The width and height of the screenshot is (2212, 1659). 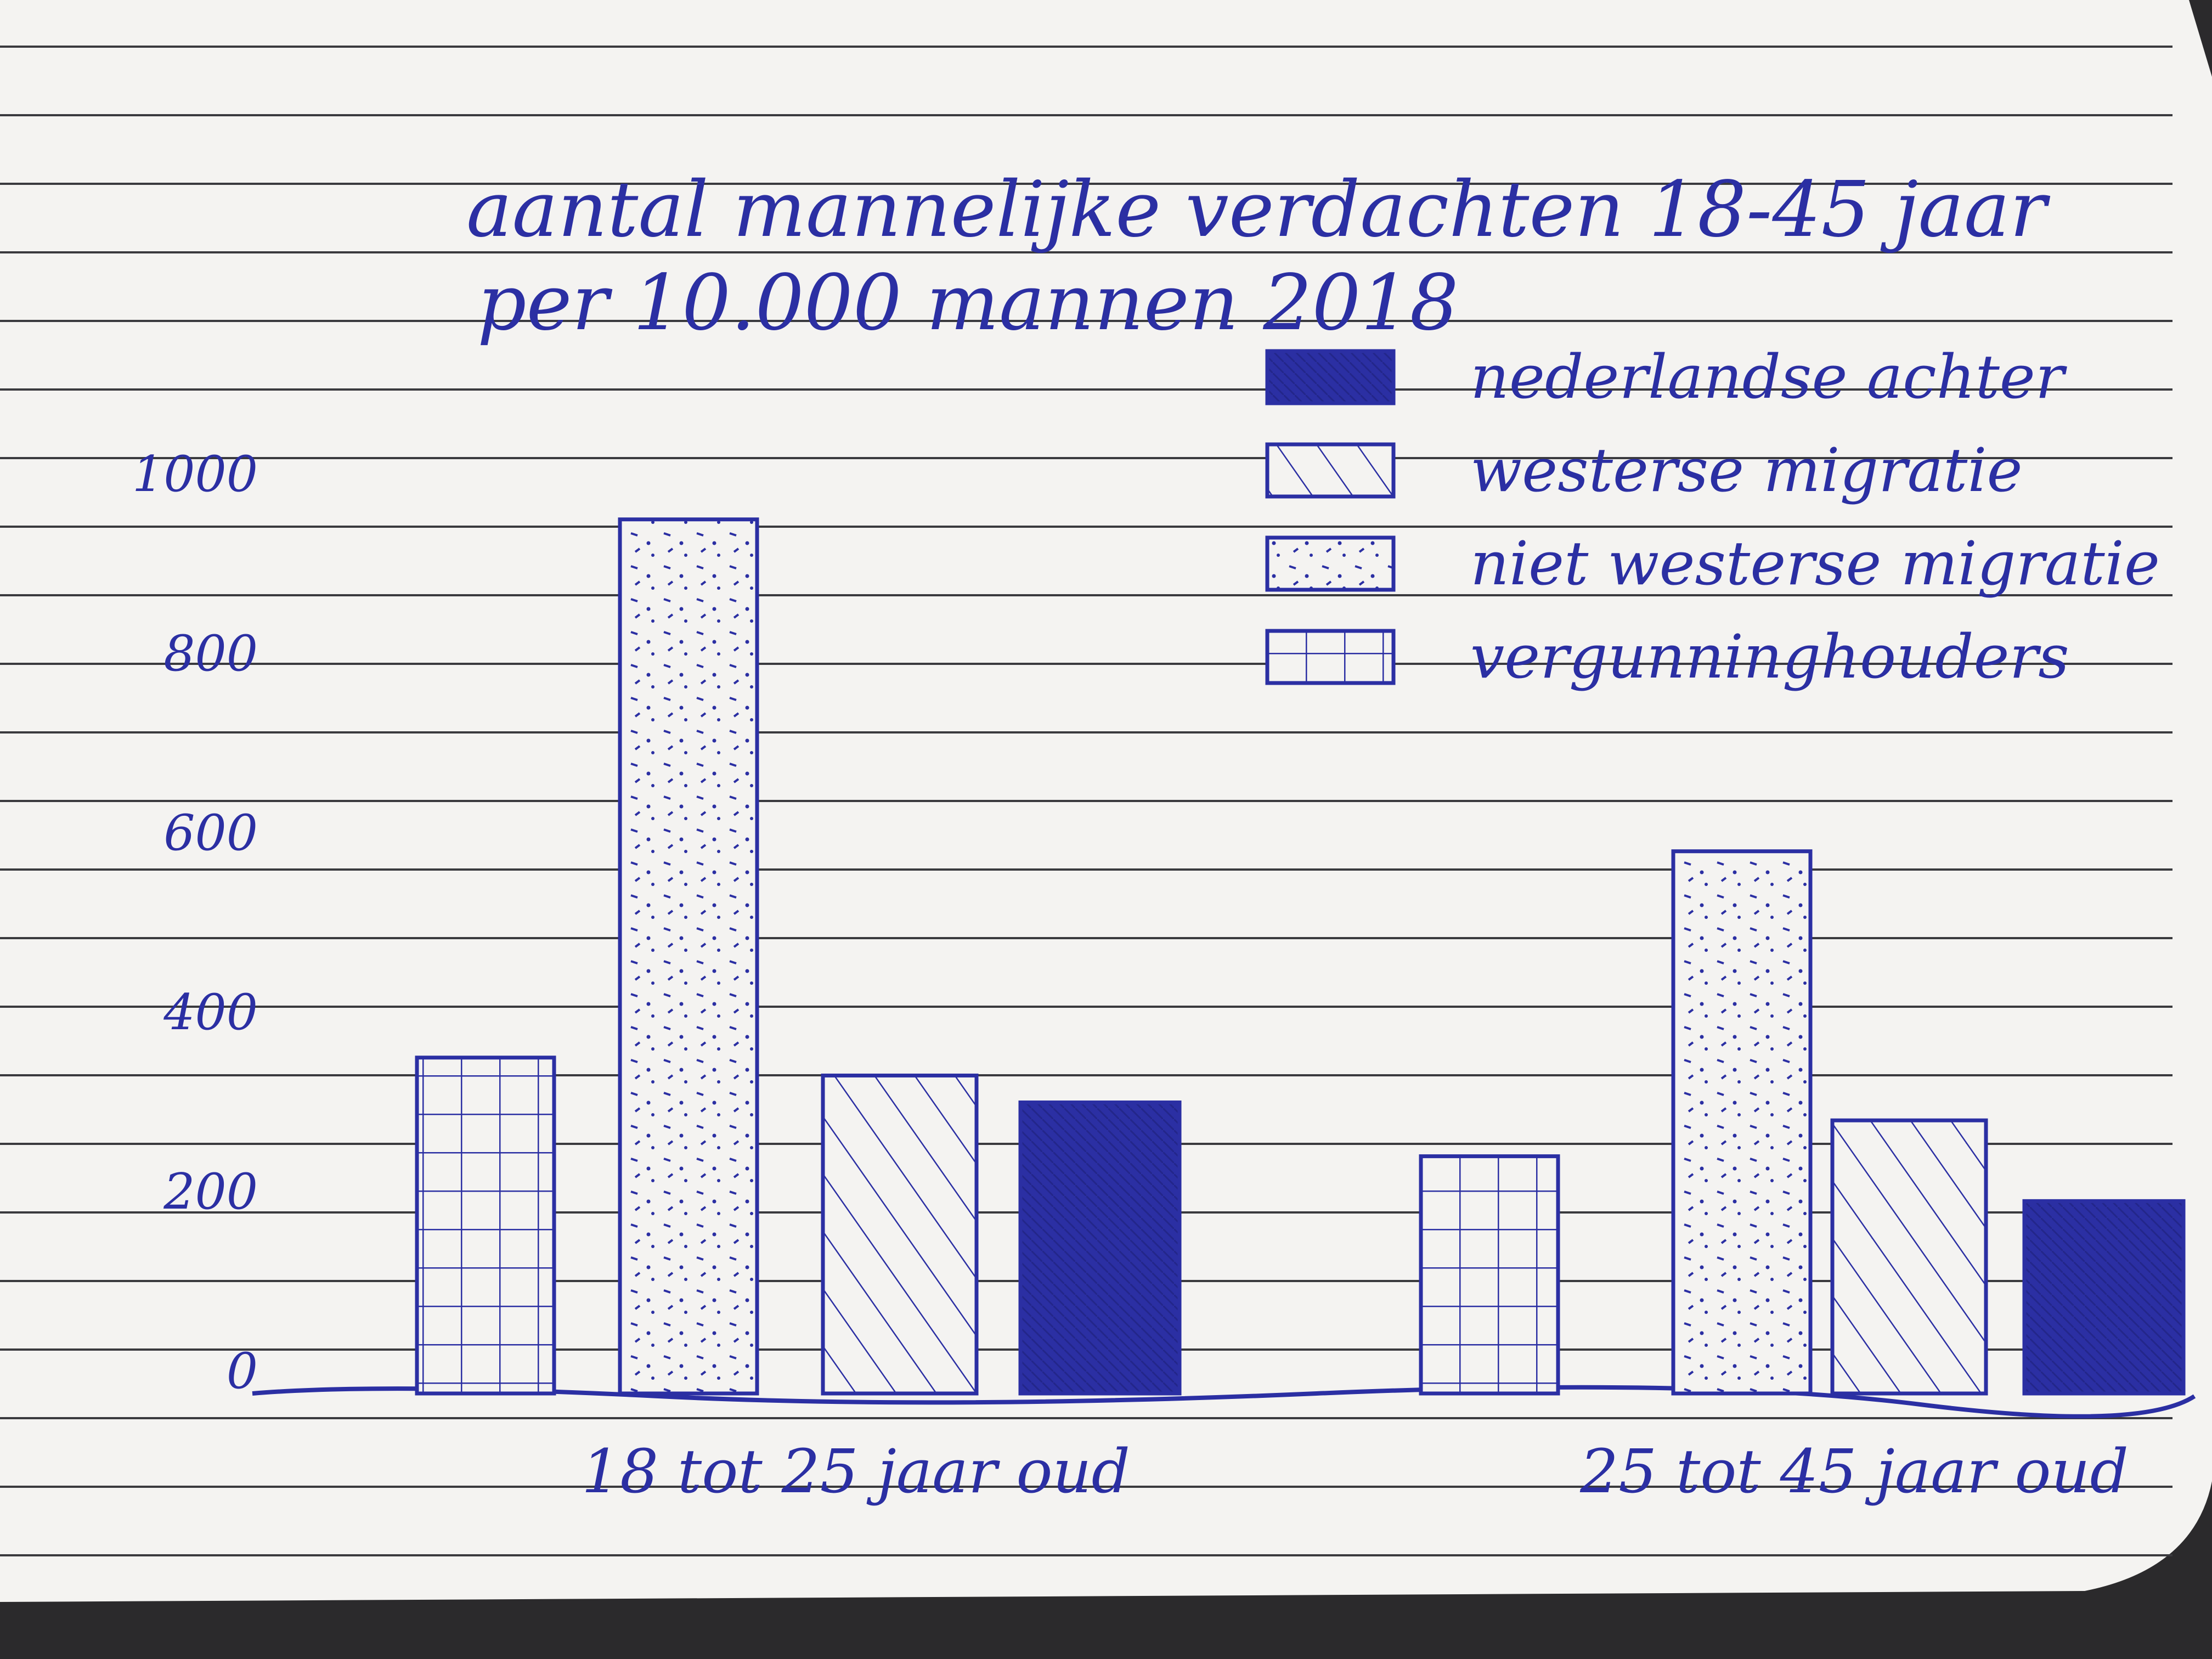 I want to click on legend-label: vergunninghouders, so click(x=1769, y=657).